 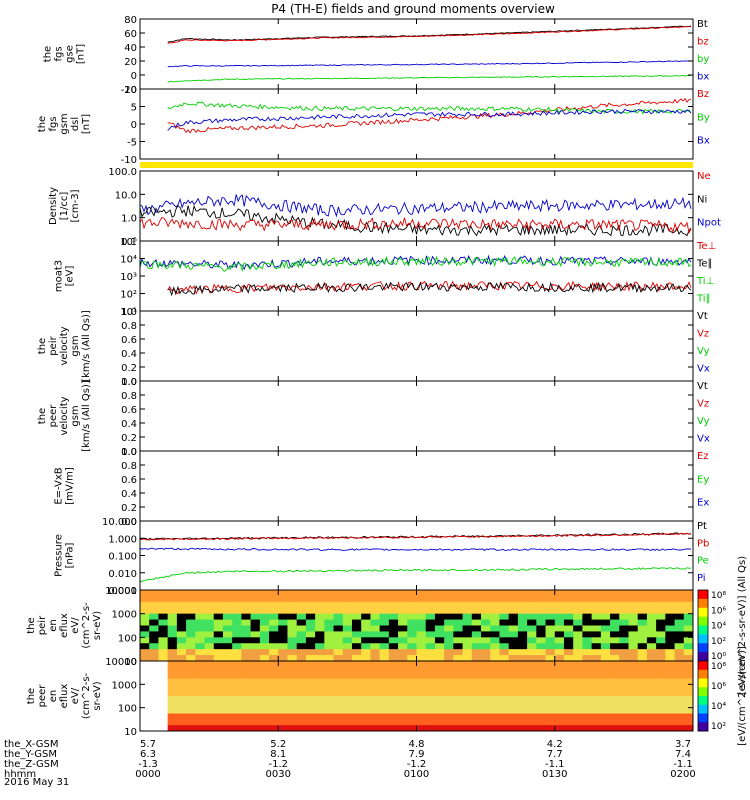 What do you see at coordinates (703, 334) in the screenshot?
I see `legend-Vz: Vz` at bounding box center [703, 334].